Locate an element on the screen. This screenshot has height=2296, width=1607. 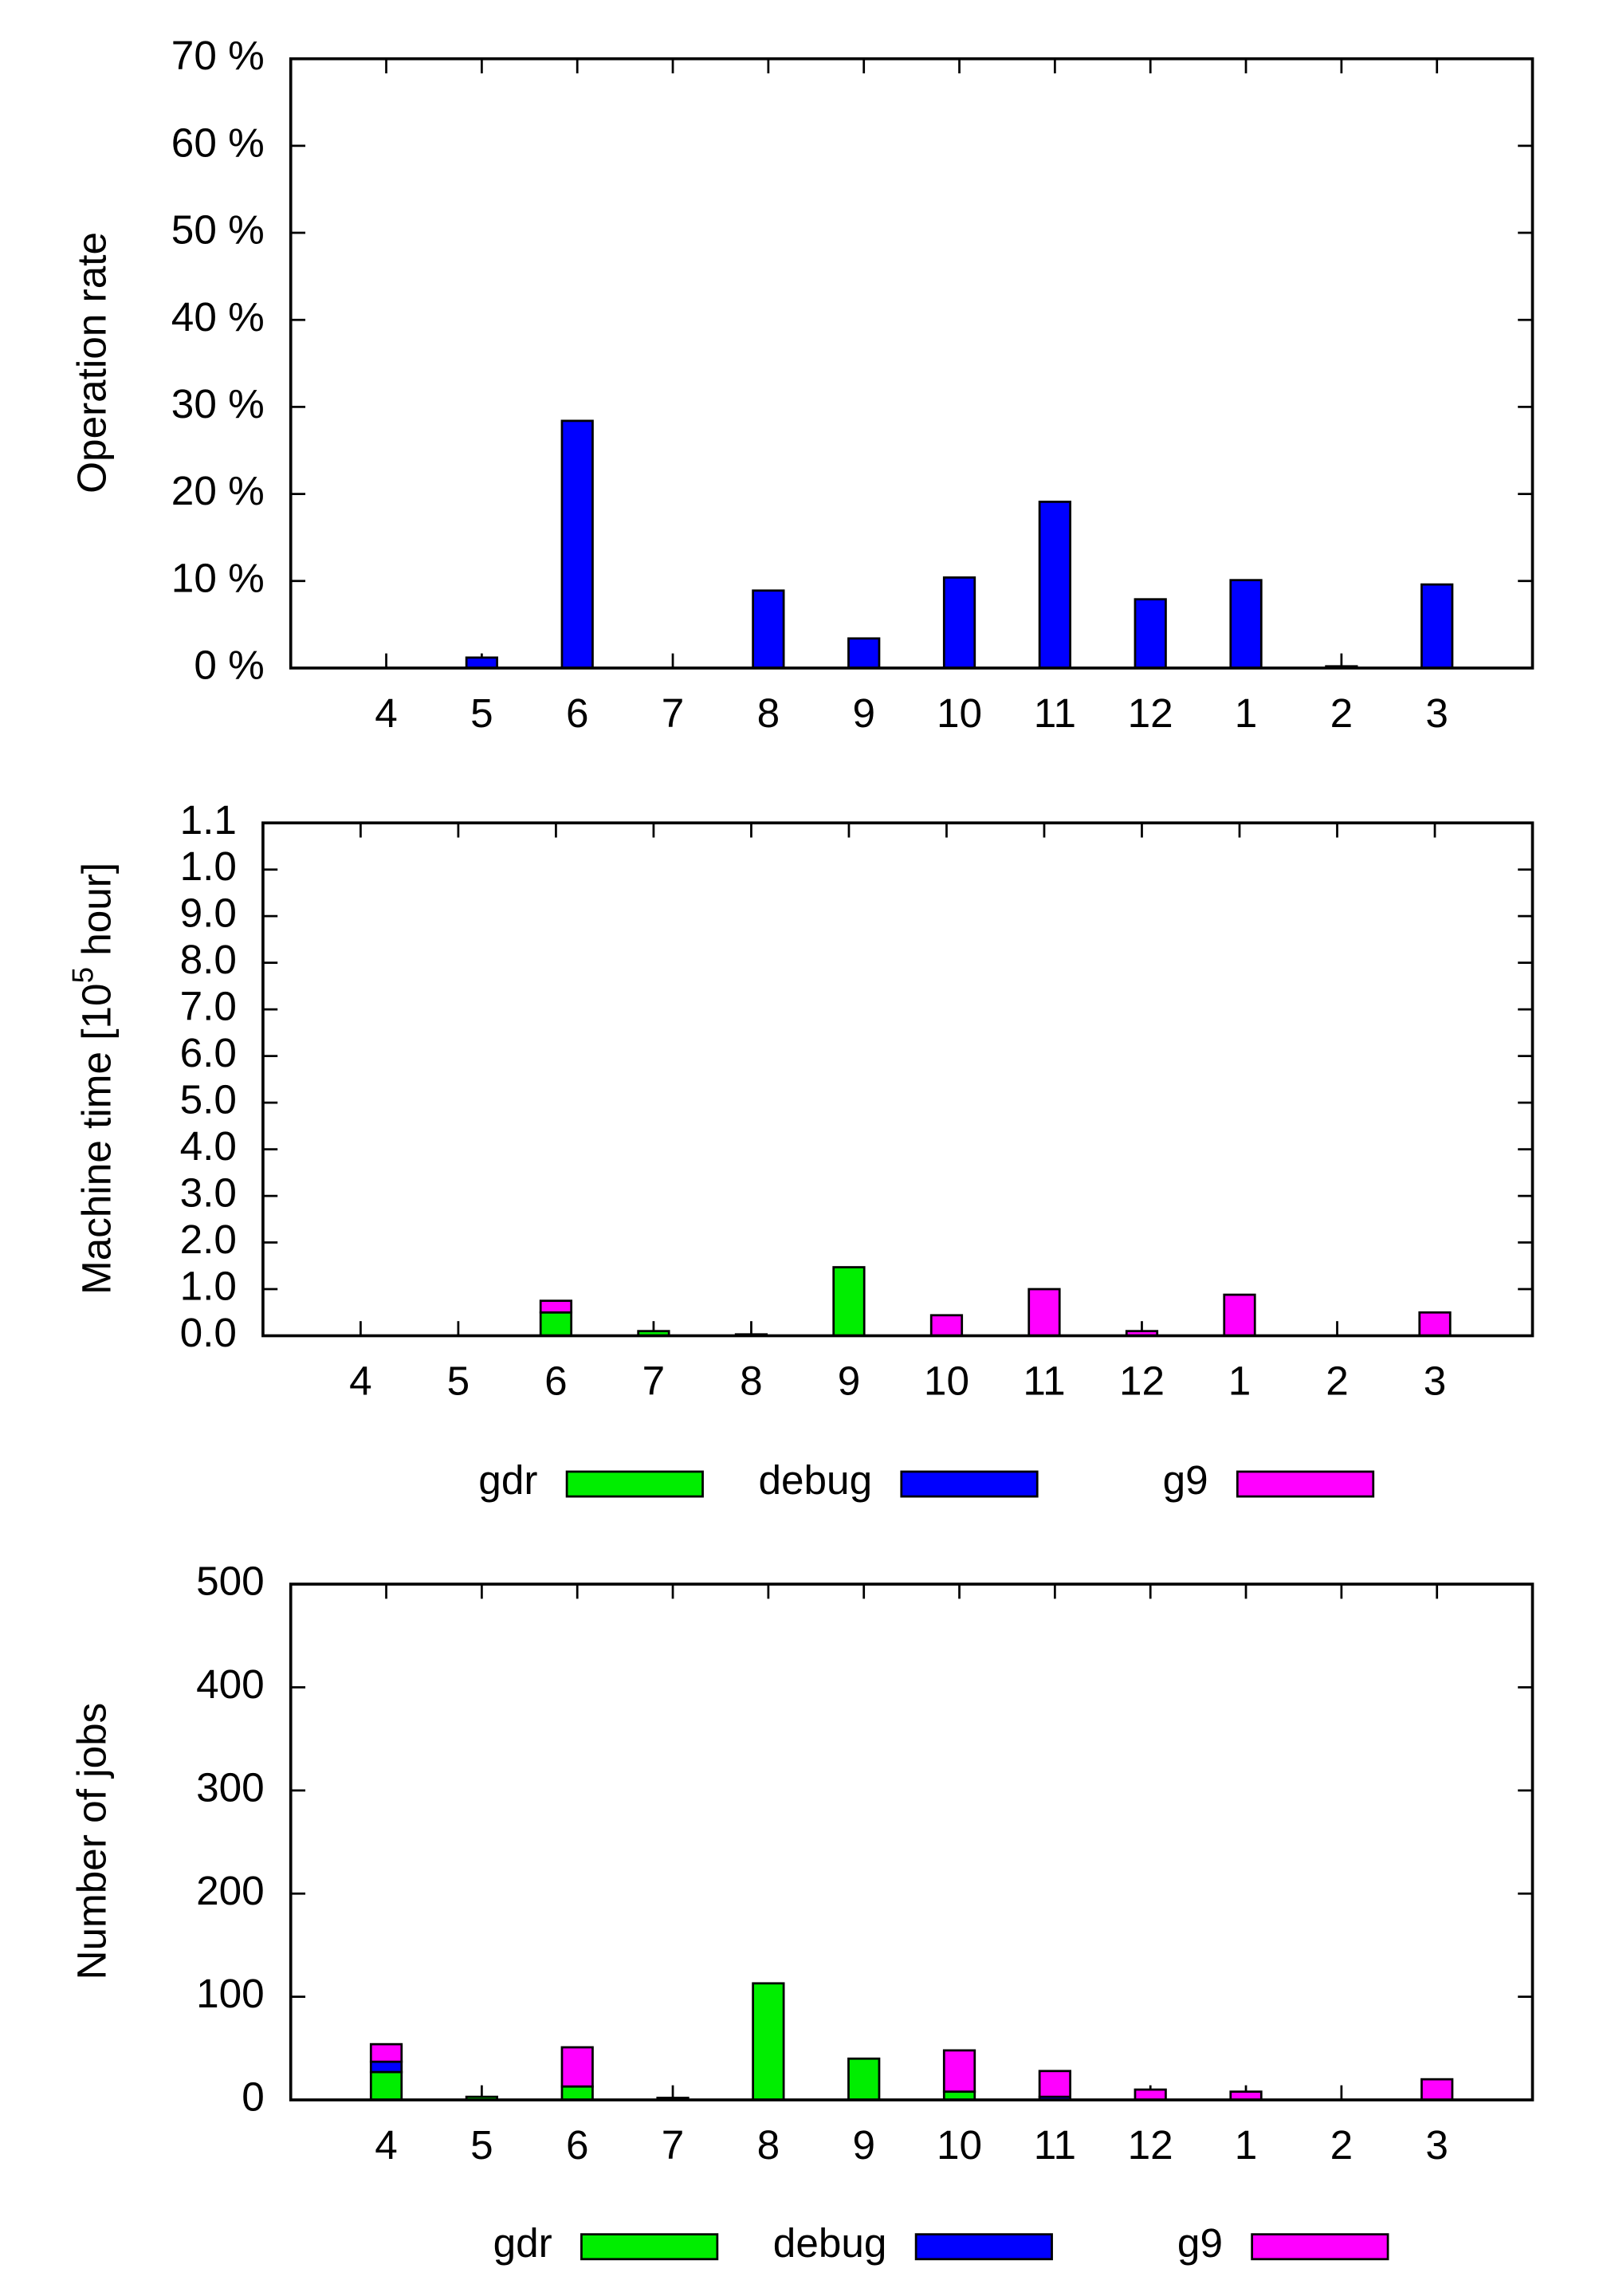
y-axis-label: Machine time [105 hour] is located at coordinates (92, 1079).